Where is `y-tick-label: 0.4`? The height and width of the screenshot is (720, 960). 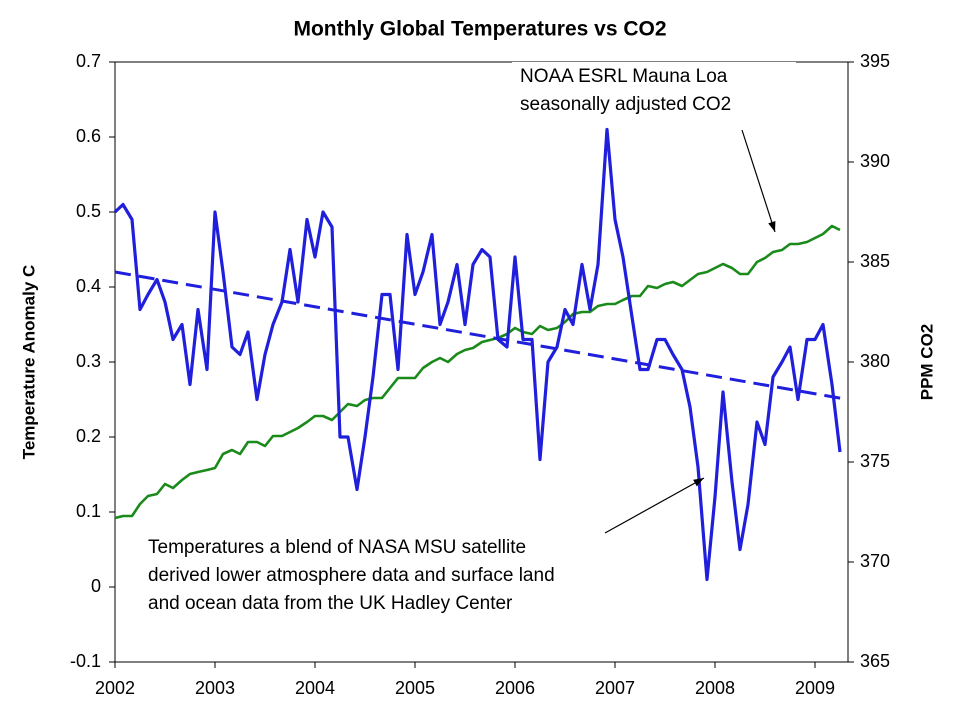
y-tick-label: 0.4 is located at coordinates (88, 286).